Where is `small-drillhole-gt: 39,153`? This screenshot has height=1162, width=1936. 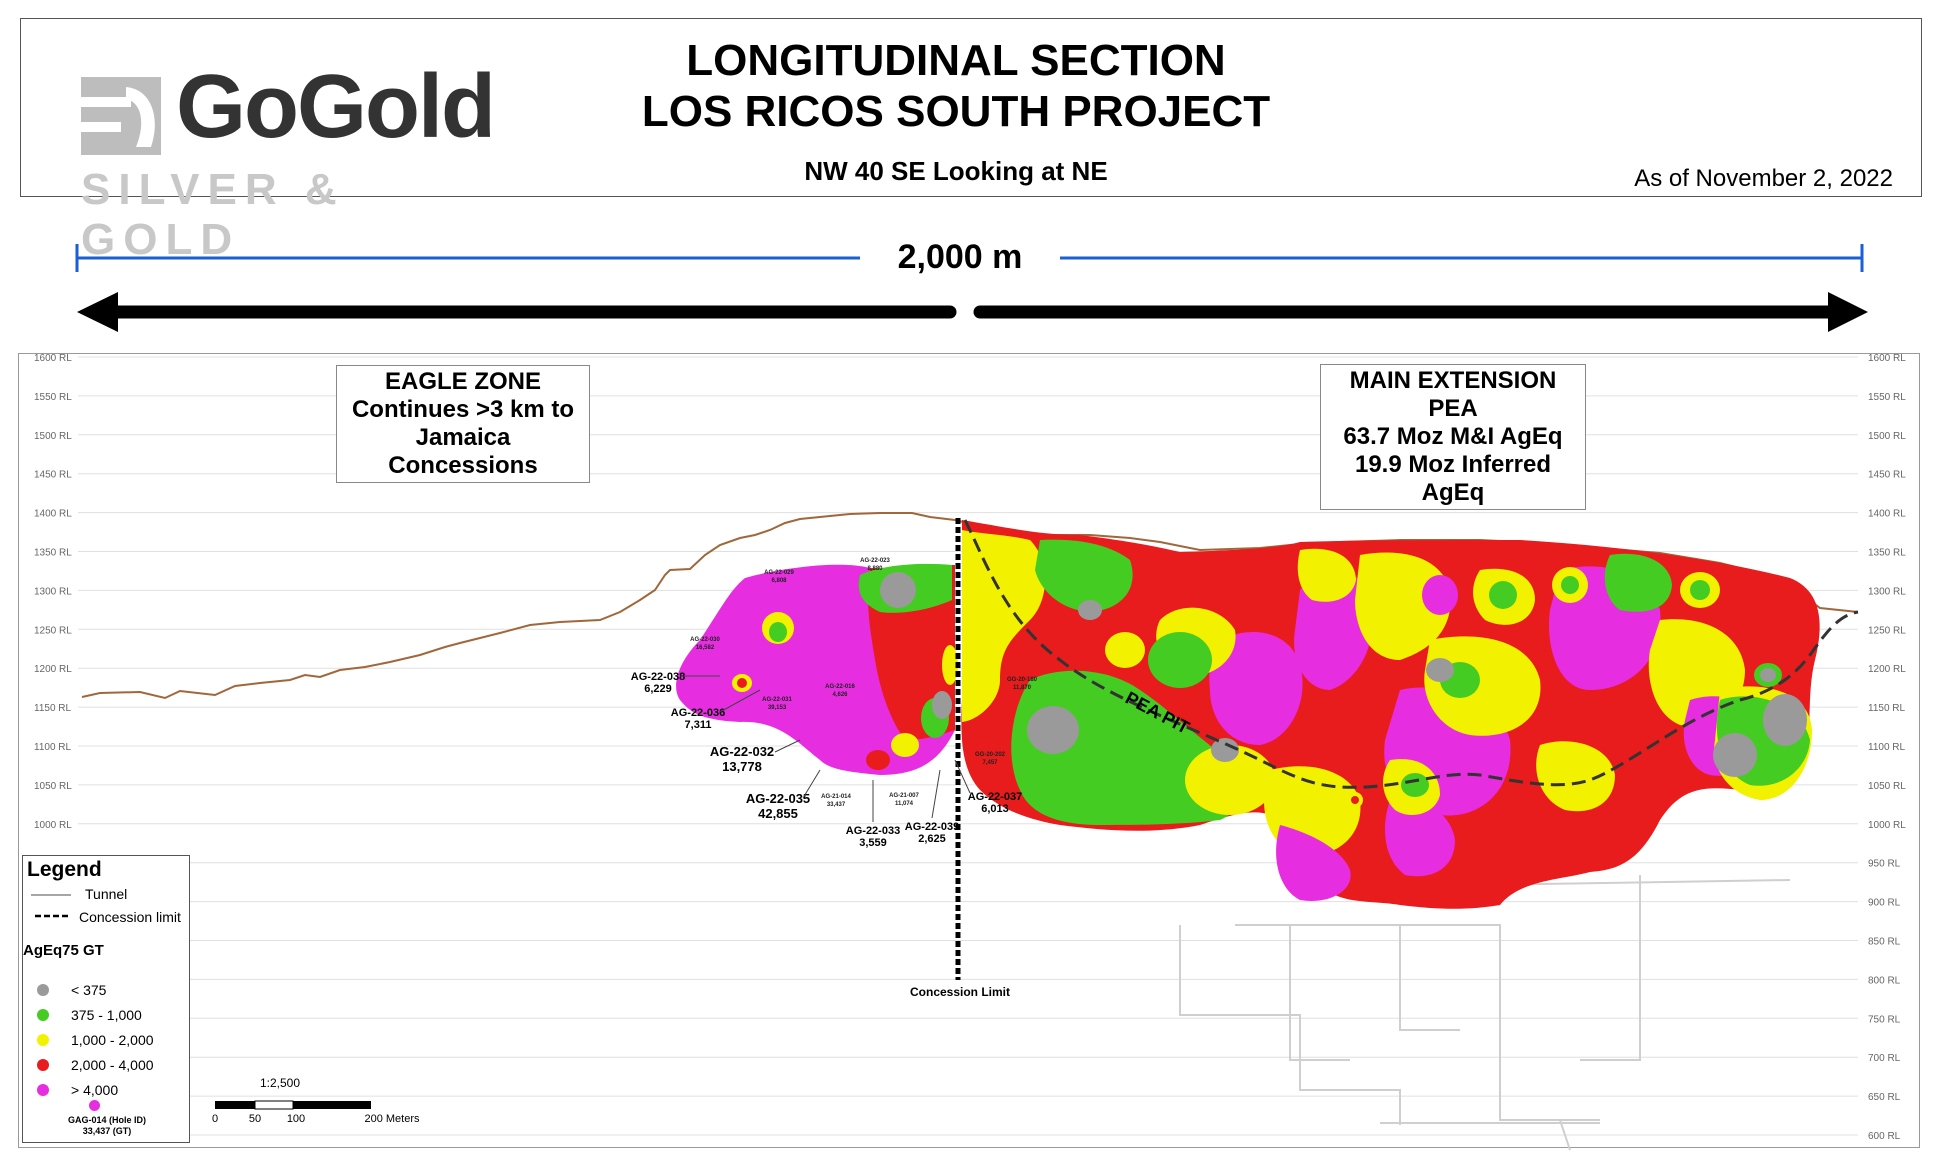 small-drillhole-gt: 39,153 is located at coordinates (777, 708).